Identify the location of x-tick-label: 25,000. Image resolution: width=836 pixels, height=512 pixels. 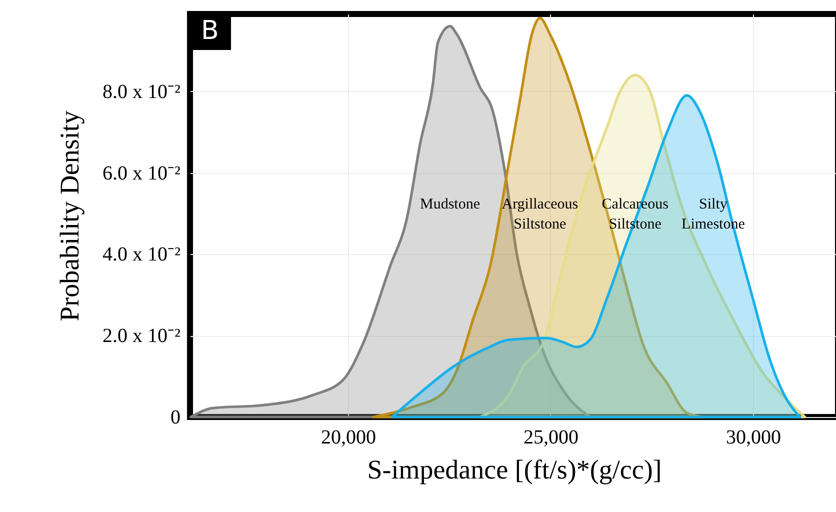
(550, 437).